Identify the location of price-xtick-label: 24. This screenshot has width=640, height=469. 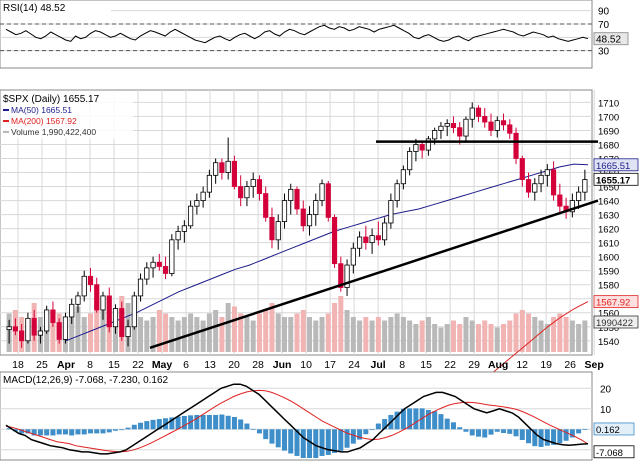
(354, 365).